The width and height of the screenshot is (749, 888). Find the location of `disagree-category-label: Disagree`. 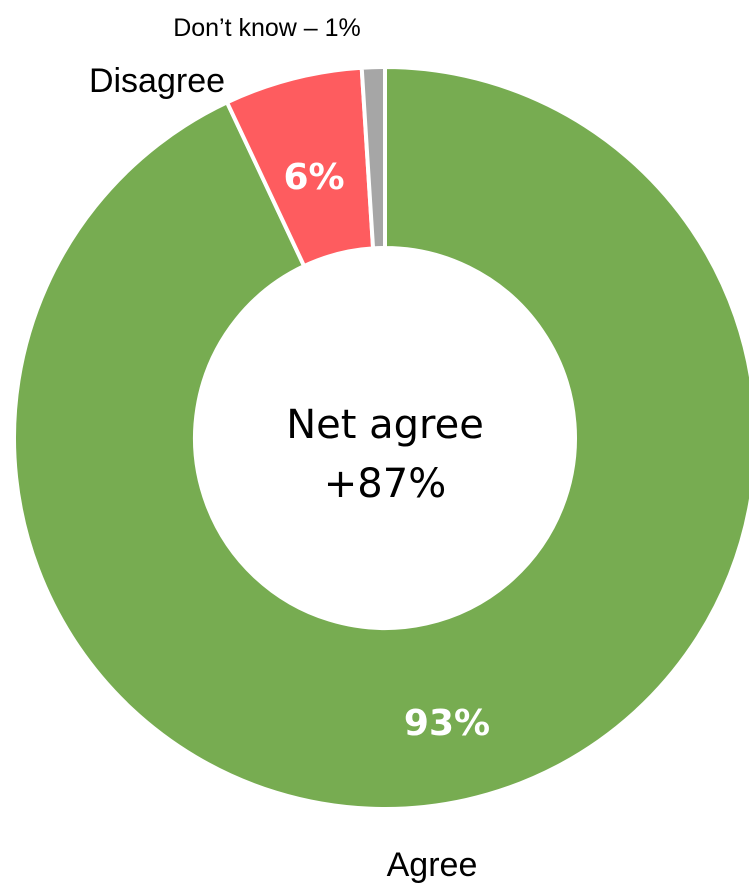

disagree-category-label: Disagree is located at coordinates (157, 81).